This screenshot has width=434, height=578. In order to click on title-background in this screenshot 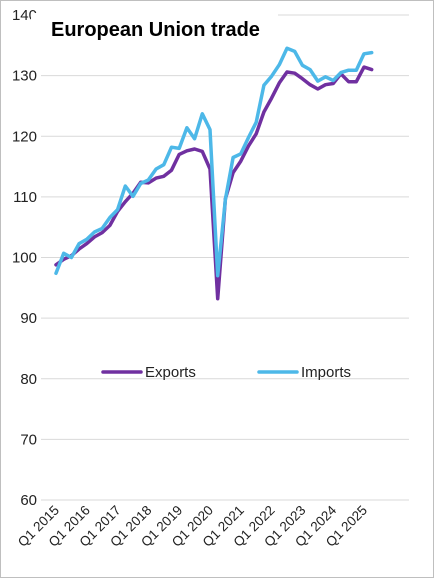, I will do `click(154, 28)`.